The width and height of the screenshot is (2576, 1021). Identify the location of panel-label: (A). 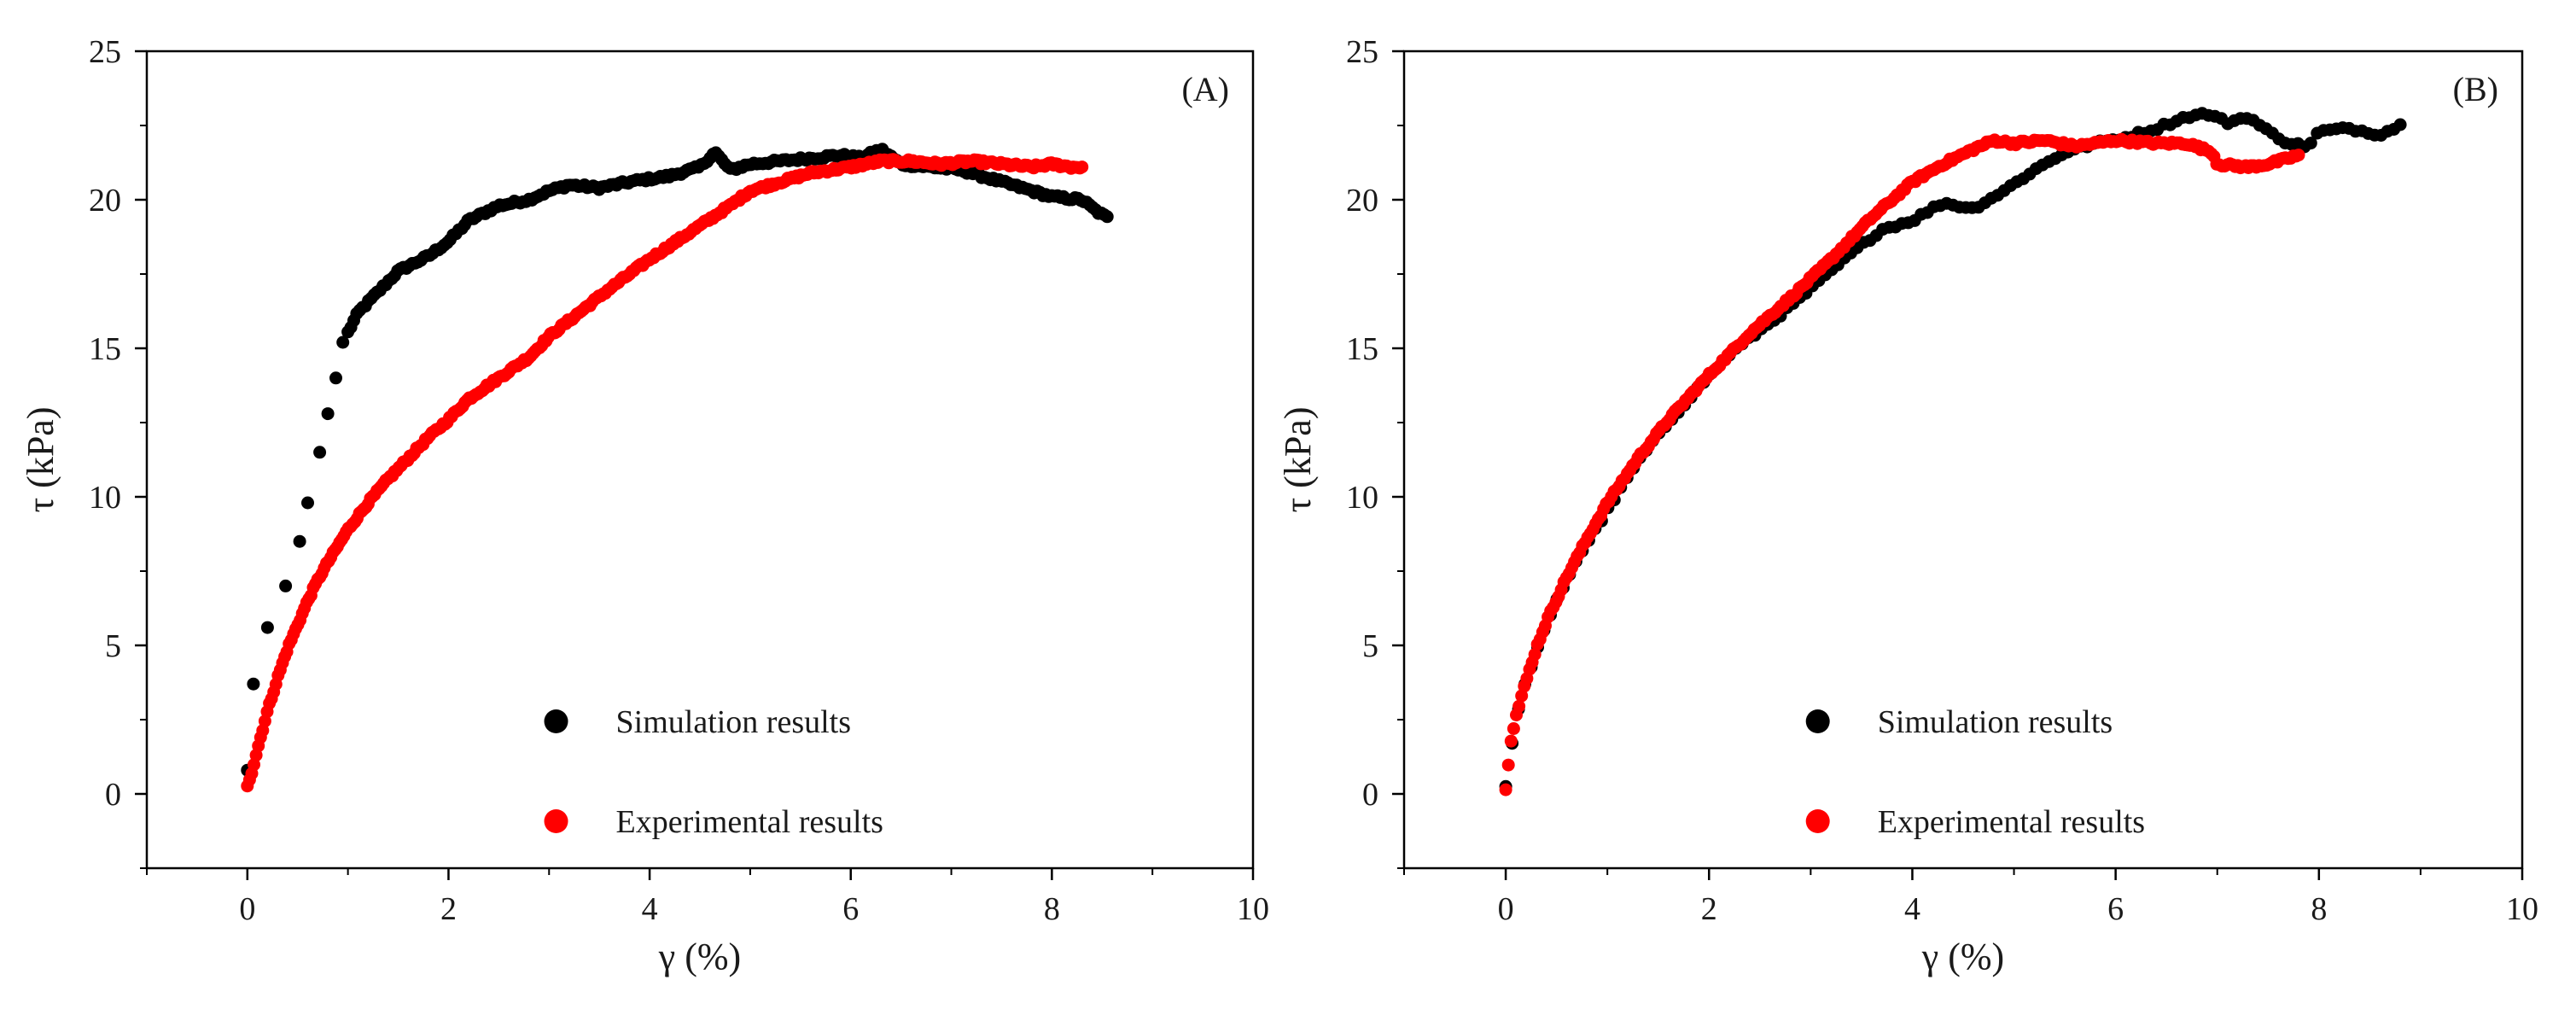
(1205, 89).